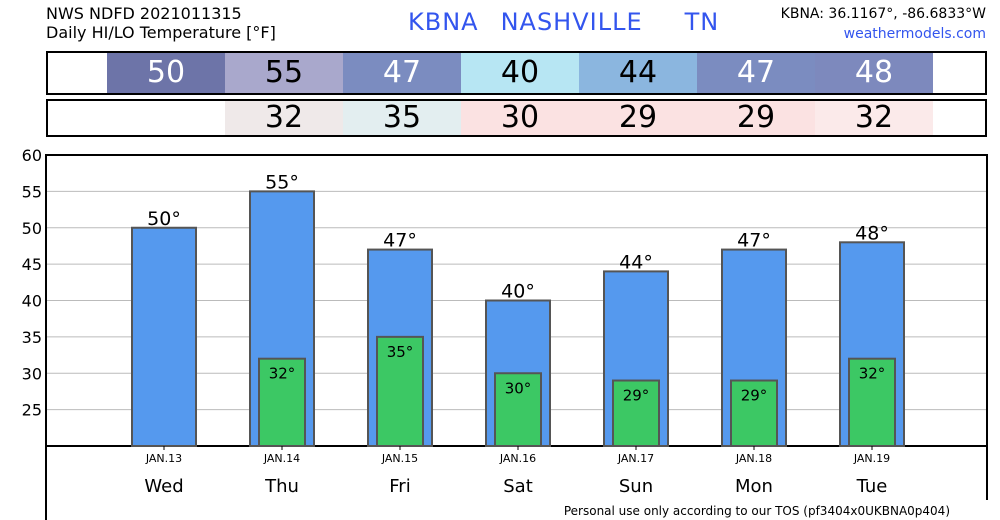  What do you see at coordinates (399, 486) in the screenshot?
I see `x-day-label: Fri` at bounding box center [399, 486].